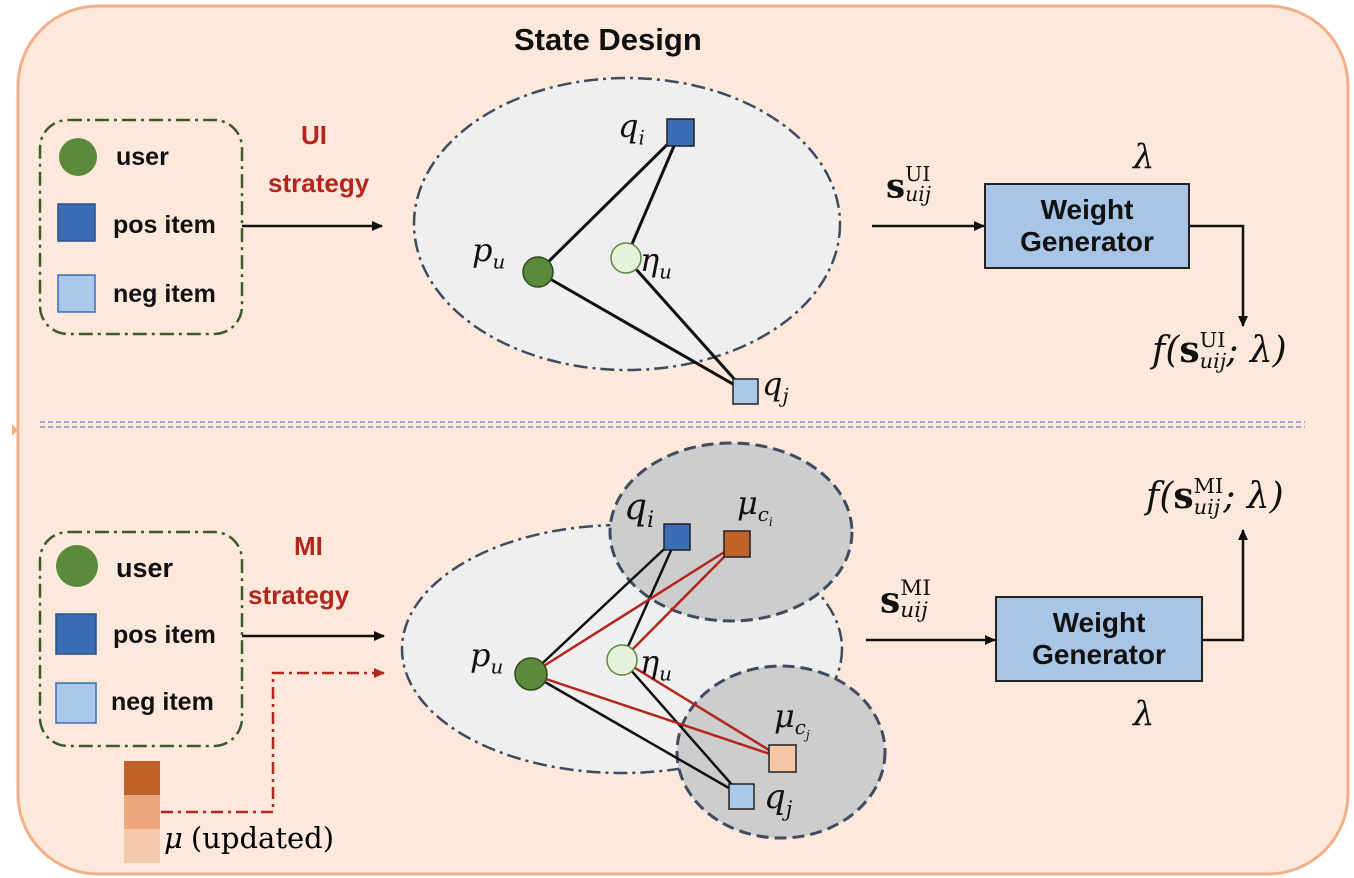 Image resolution: width=1354 pixels, height=878 pixels. I want to click on mi-q-j-label: qj, so click(778, 799).